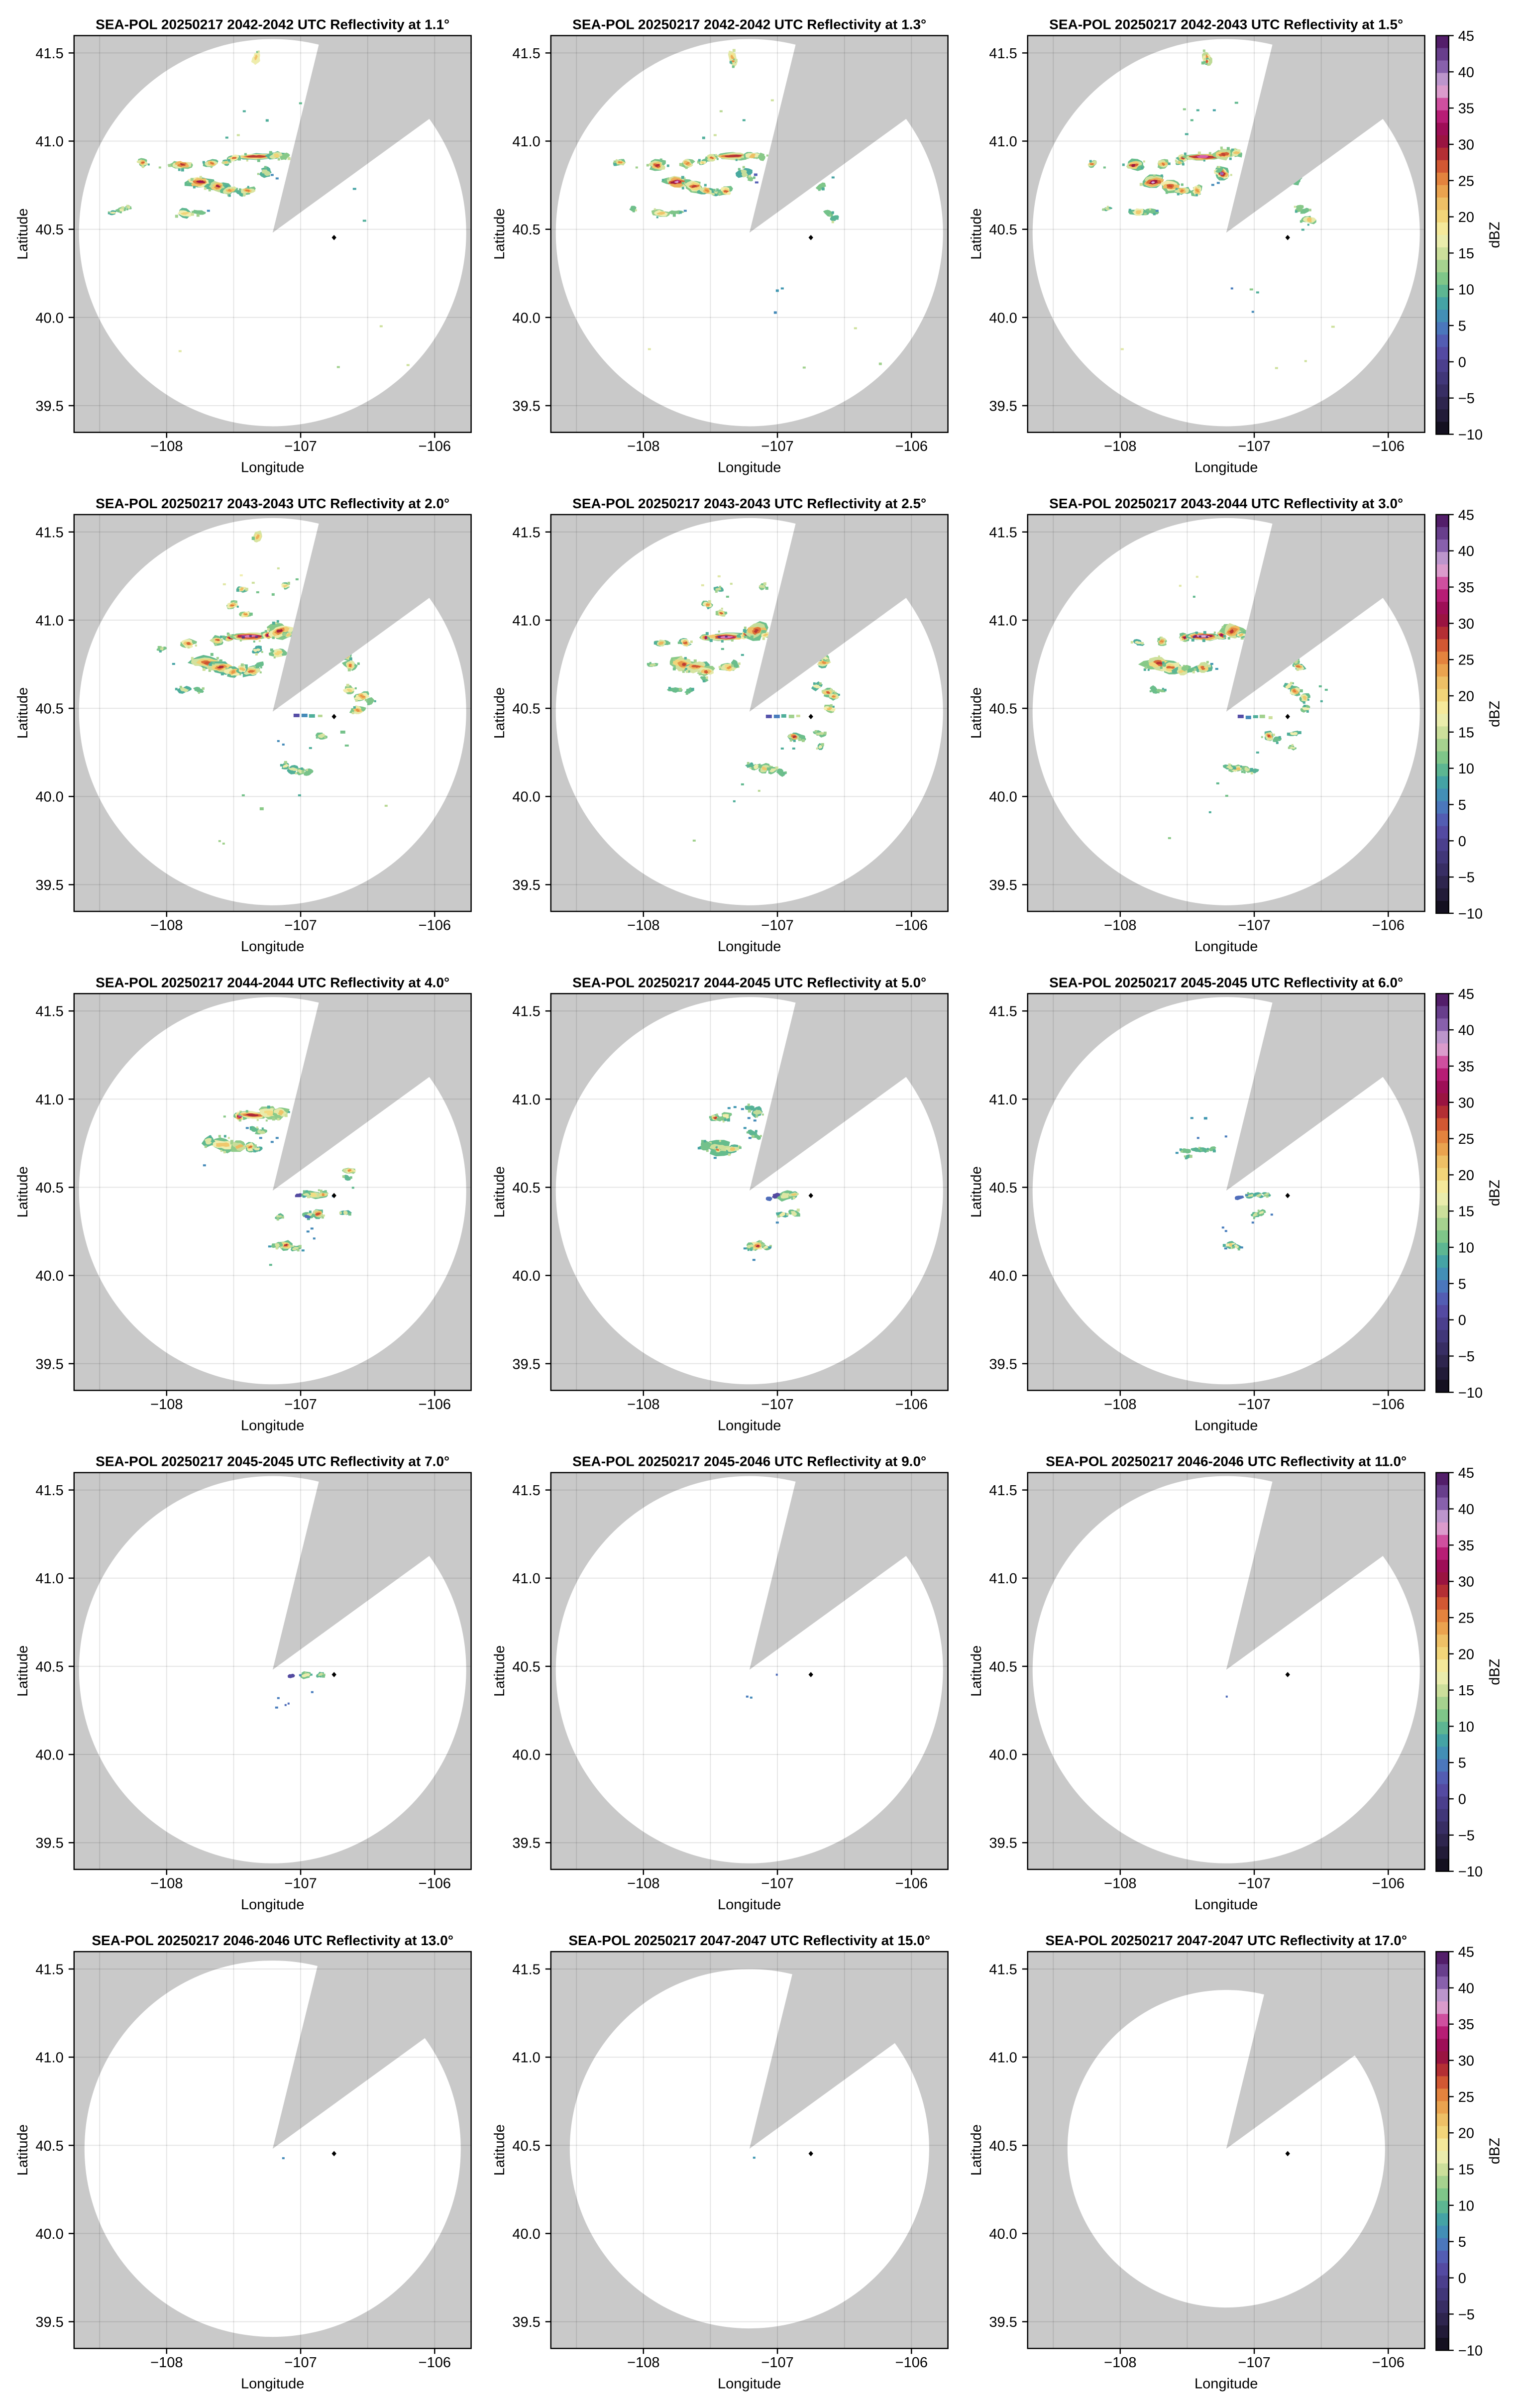 The height and width of the screenshot is (2408, 1517). Describe the element at coordinates (1466, 73) in the screenshot. I see `svg-text: 40` at that location.